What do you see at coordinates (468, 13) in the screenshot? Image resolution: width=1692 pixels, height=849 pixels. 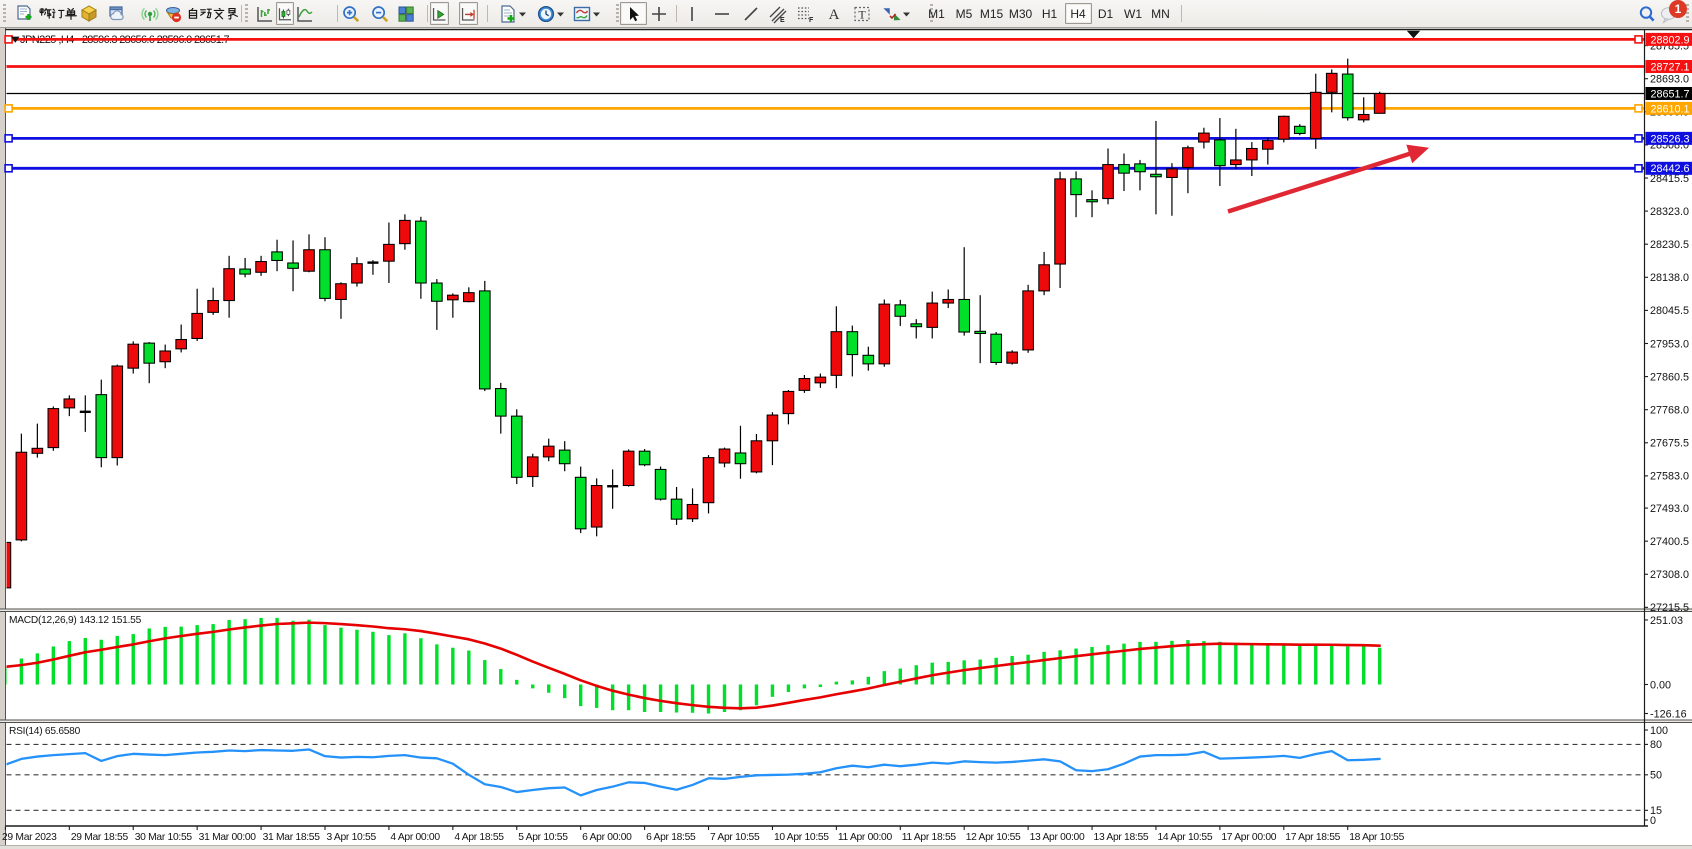 I see `chart-shift-button` at bounding box center [468, 13].